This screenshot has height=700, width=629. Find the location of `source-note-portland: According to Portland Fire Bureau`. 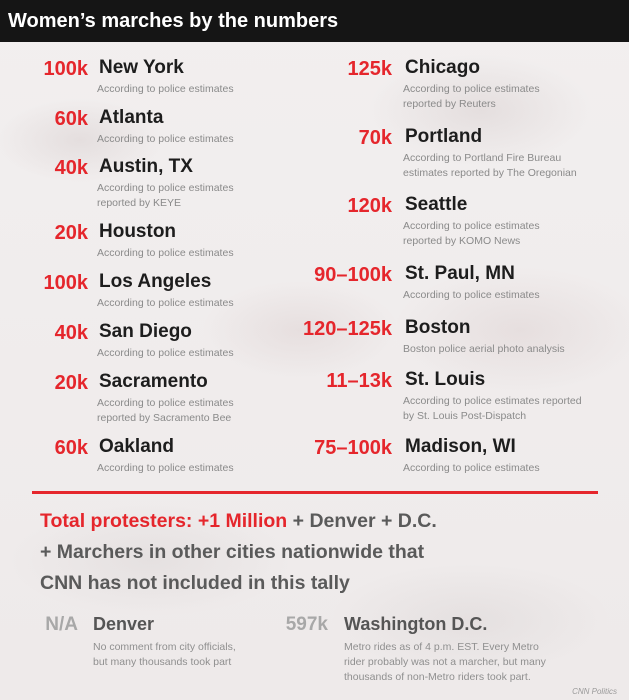

source-note-portland: According to Portland Fire Bureau is located at coordinates (482, 158).